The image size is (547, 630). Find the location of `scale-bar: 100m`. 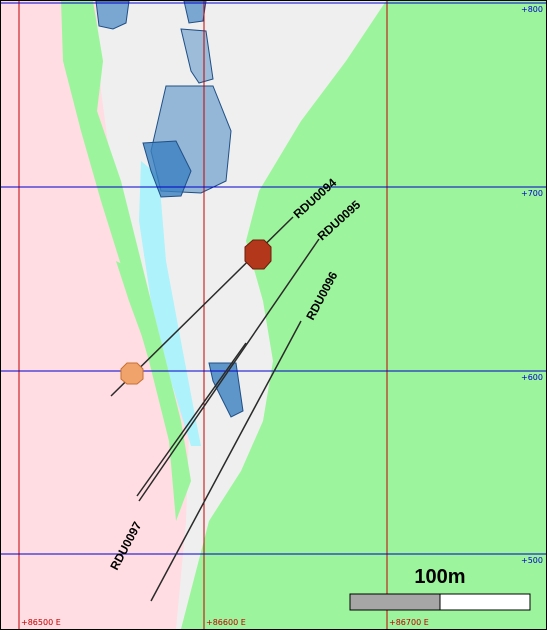

scale-bar: 100m is located at coordinates (440, 588).